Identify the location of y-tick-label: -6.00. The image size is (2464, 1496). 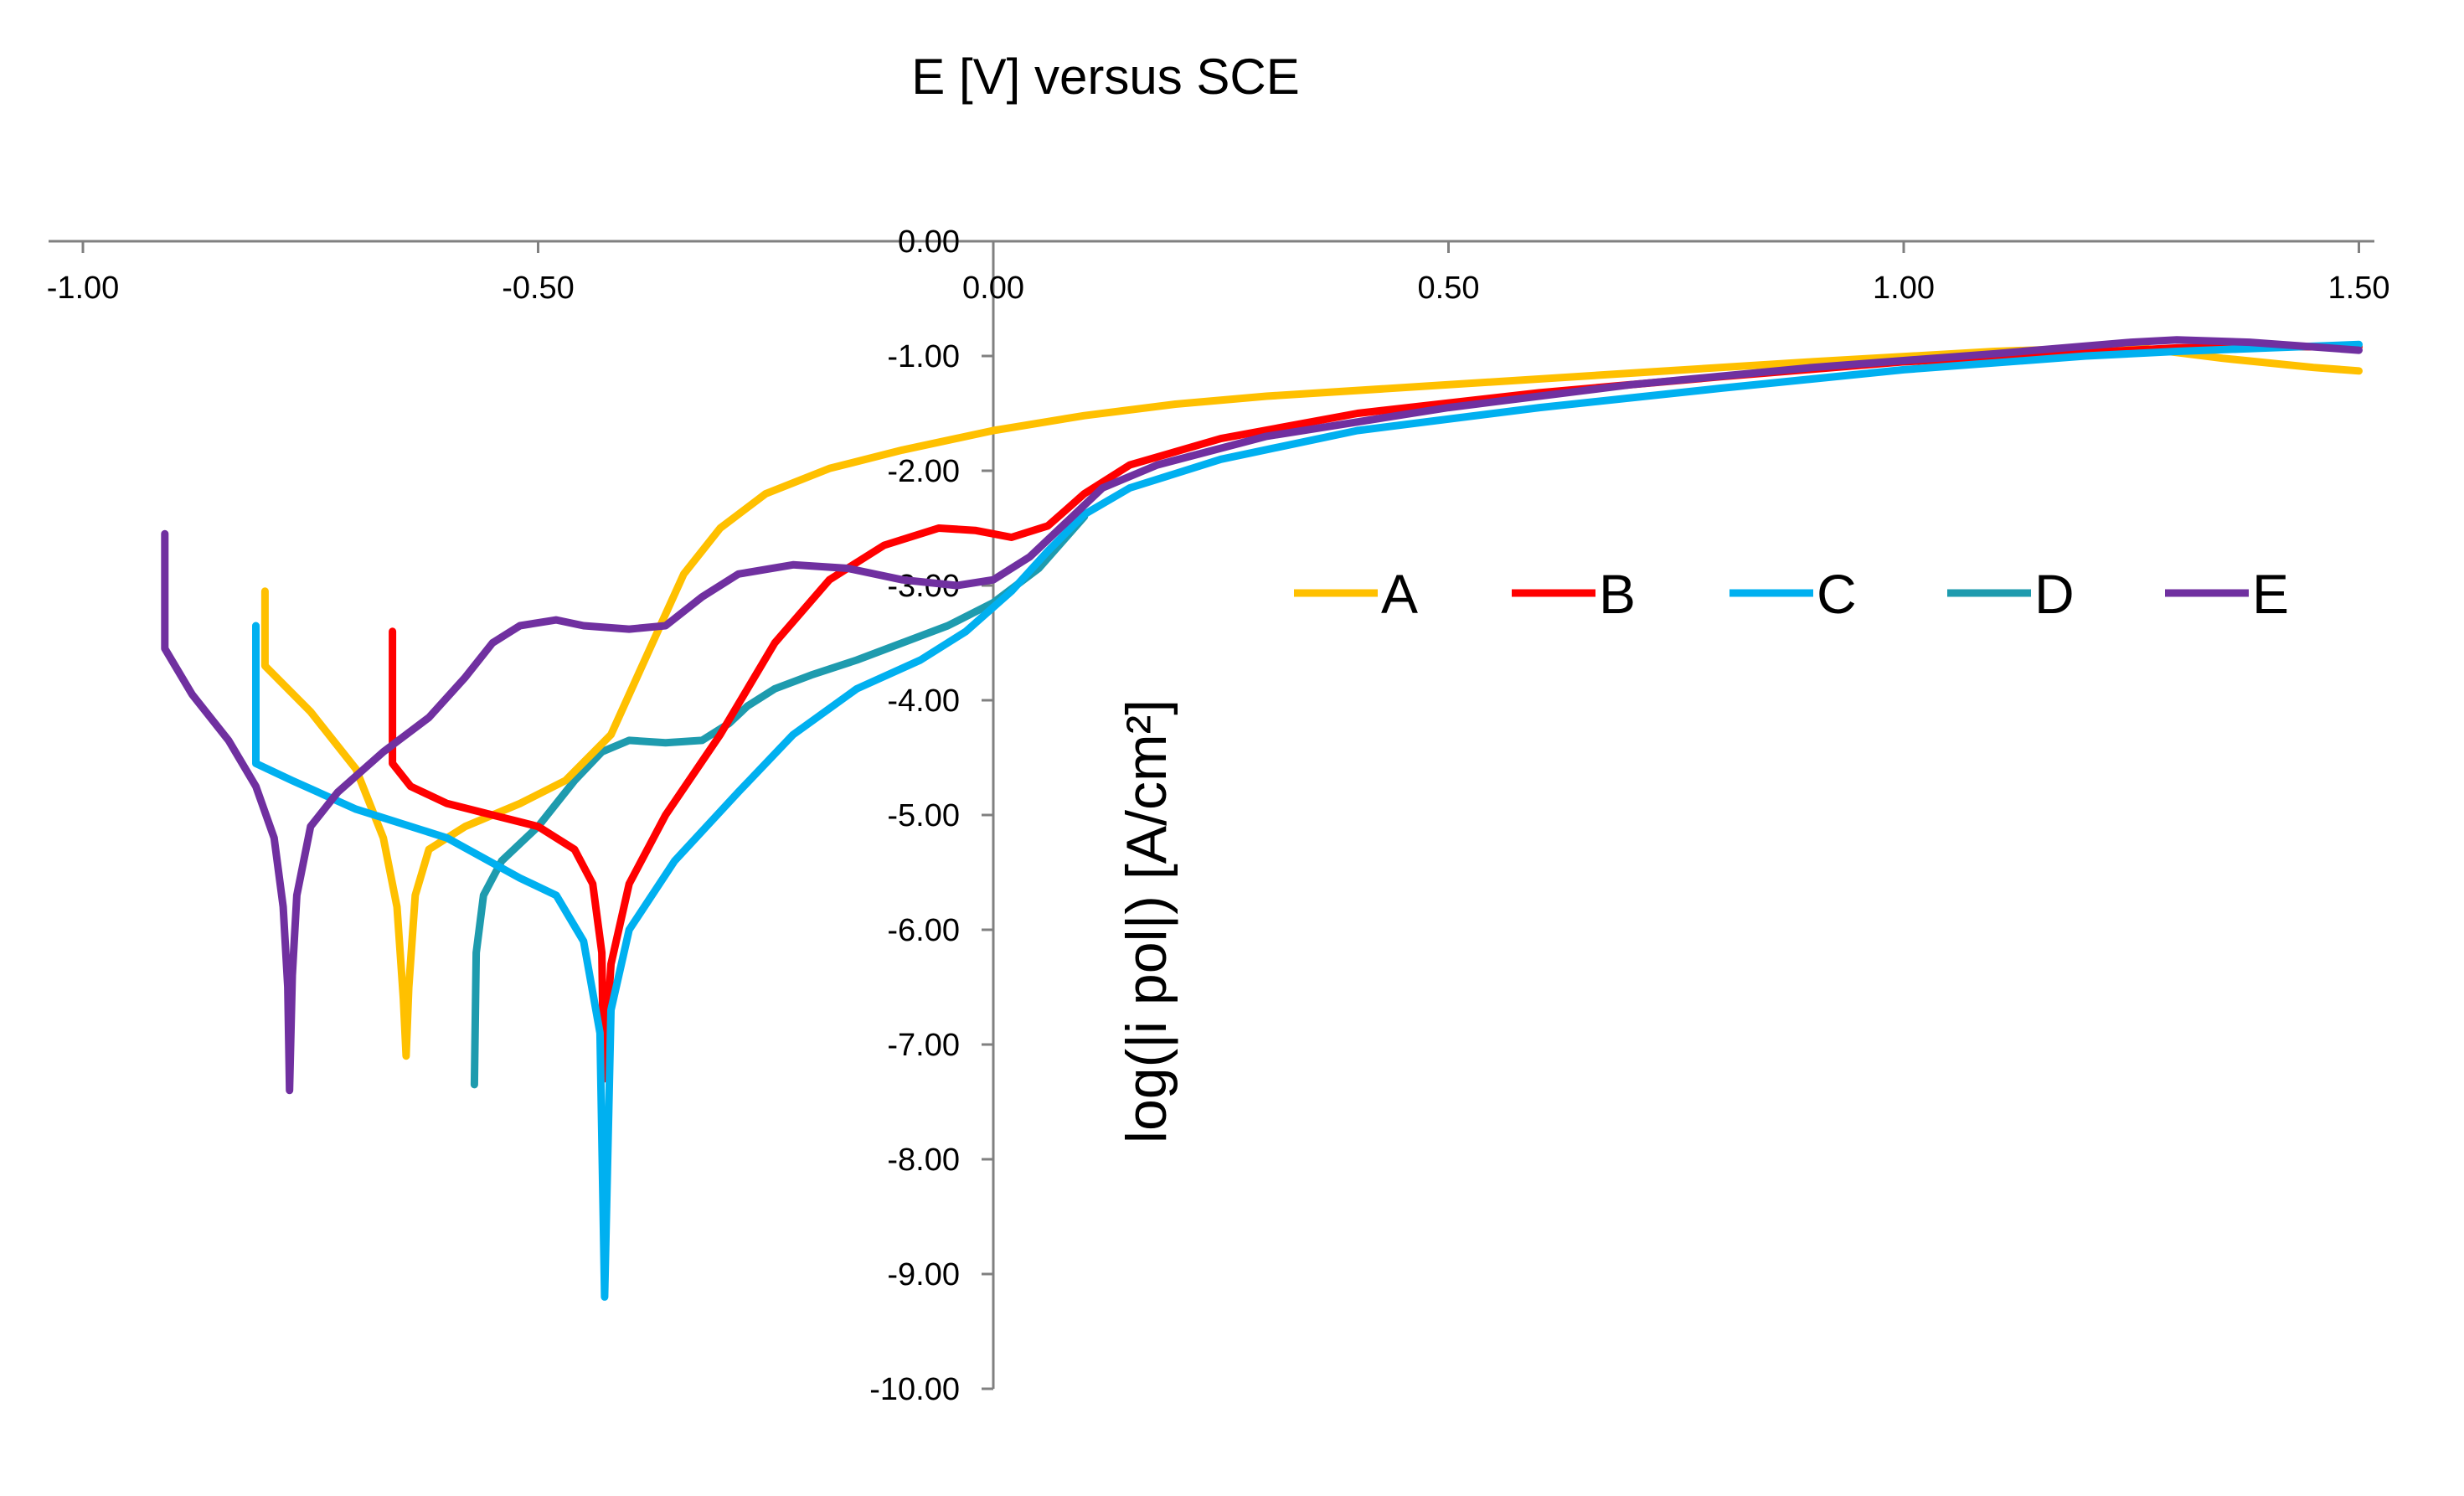
(923, 930).